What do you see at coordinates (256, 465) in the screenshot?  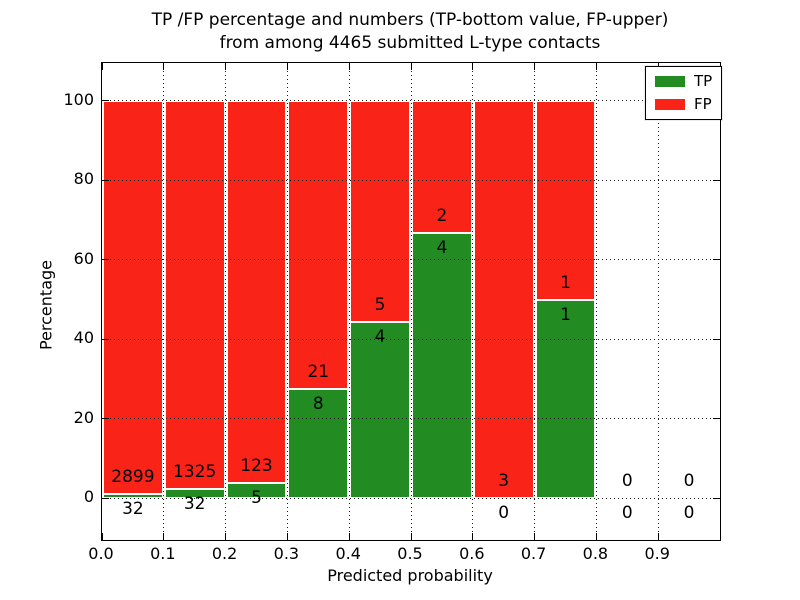 I see `annotation-fp-count: 123` at bounding box center [256, 465].